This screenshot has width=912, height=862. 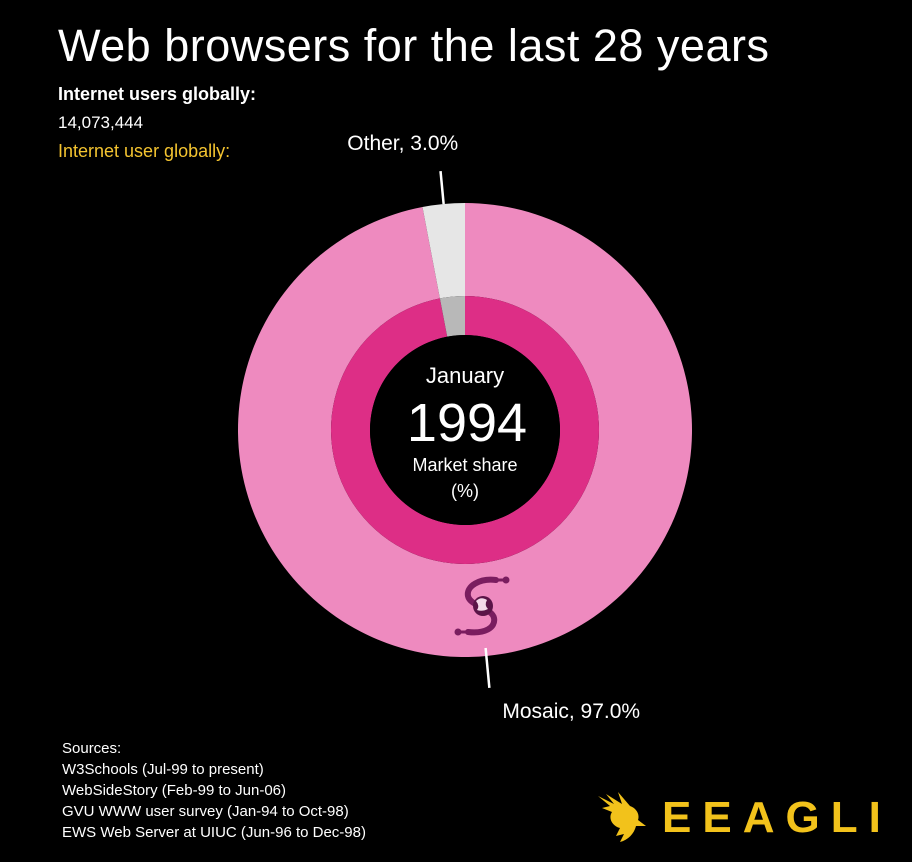 I want to click on internet-users-label: Internet users globally:, so click(x=157, y=94).